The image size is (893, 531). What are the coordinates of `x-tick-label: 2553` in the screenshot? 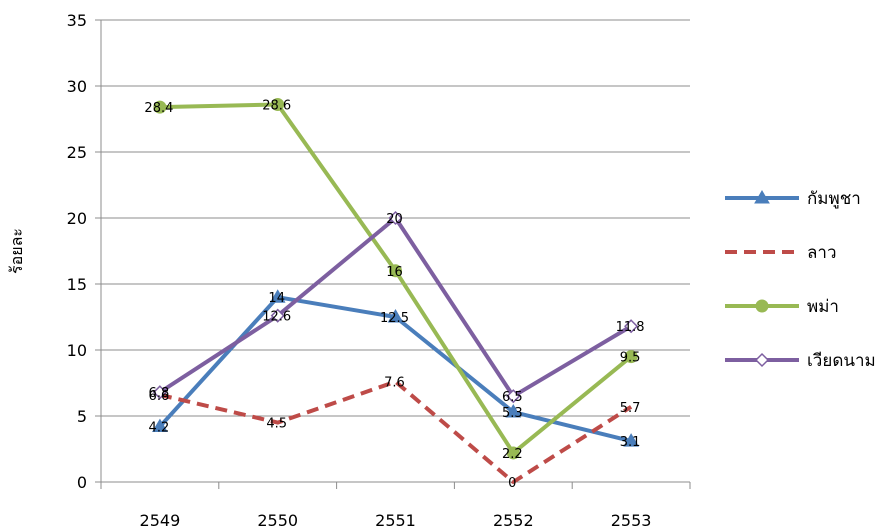 It's located at (631, 520).